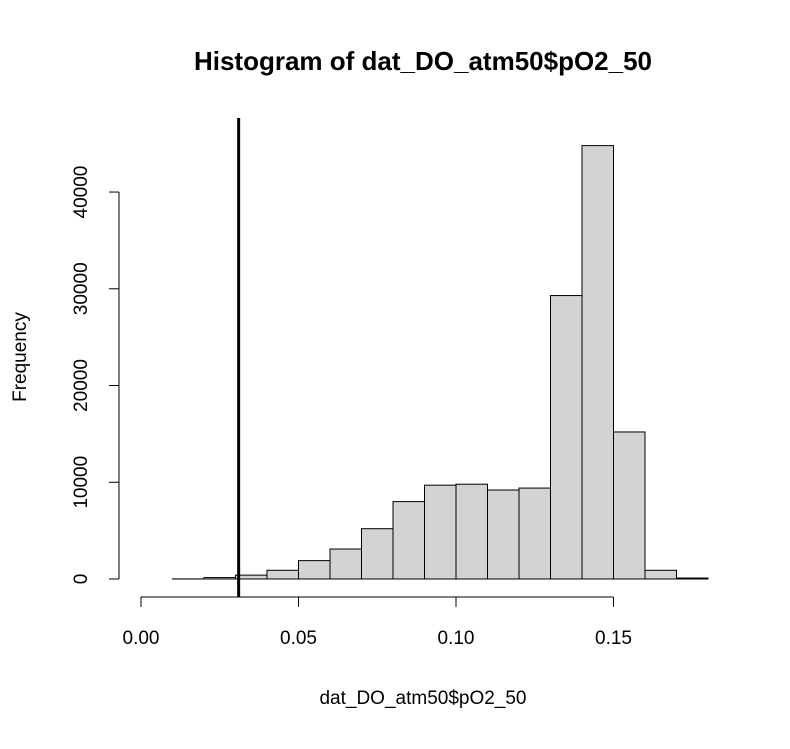 Image resolution: width=790 pixels, height=749 pixels. What do you see at coordinates (298, 638) in the screenshot?
I see `x-tick-label: 0.05` at bounding box center [298, 638].